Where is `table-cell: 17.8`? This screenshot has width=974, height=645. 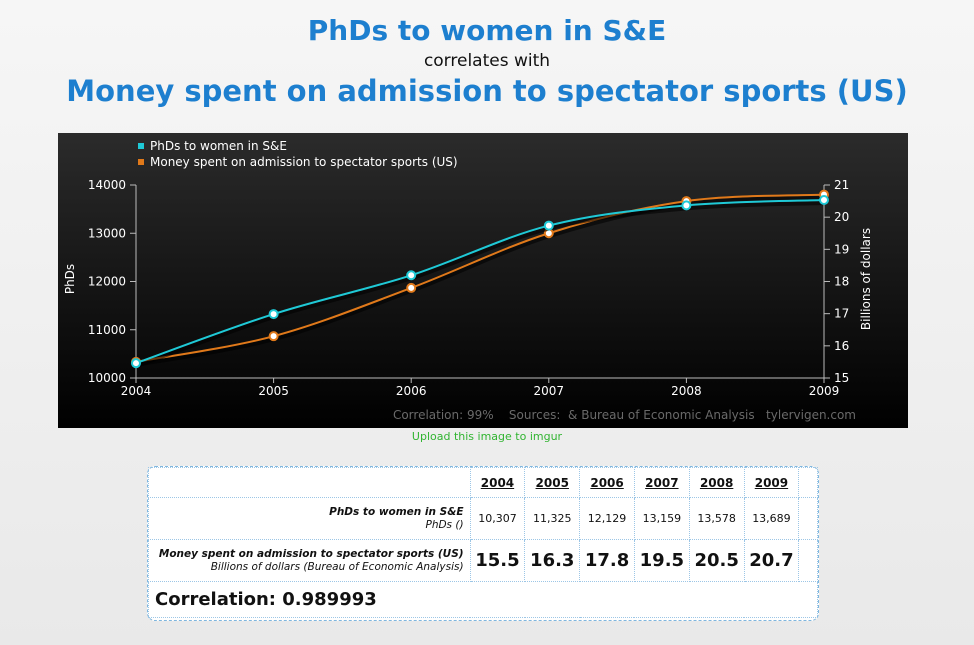
table-cell: 17.8 is located at coordinates (607, 560).